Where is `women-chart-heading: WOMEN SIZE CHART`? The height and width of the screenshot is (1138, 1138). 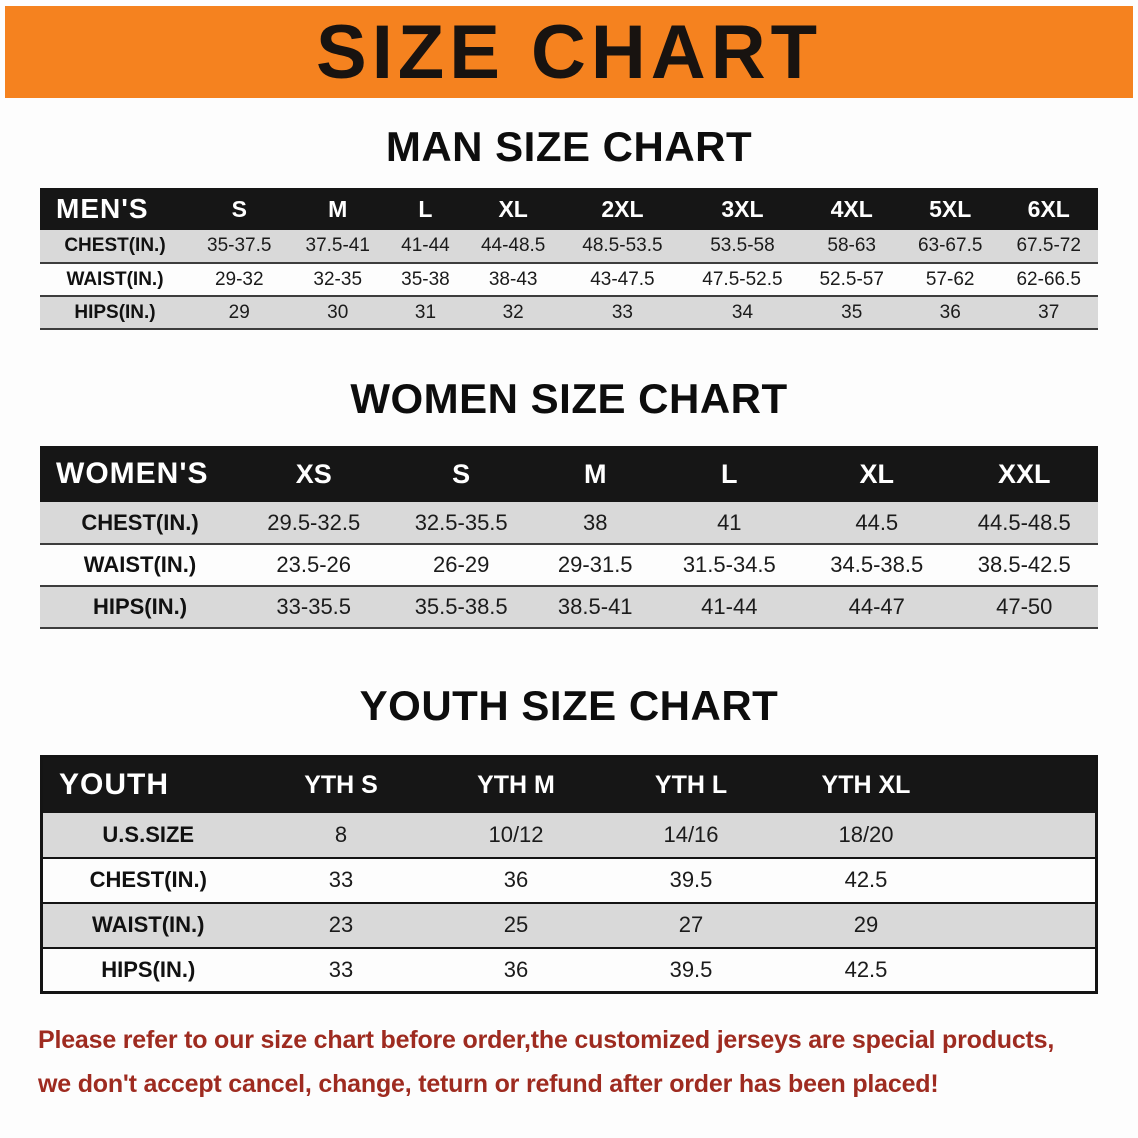 women-chart-heading: WOMEN SIZE CHART is located at coordinates (569, 398).